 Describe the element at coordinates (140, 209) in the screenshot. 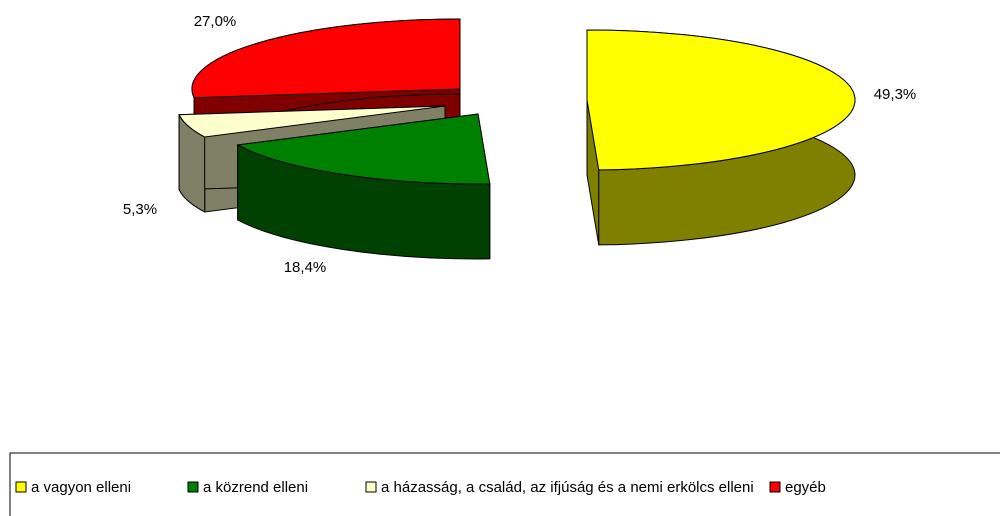

I see `data-label: 5,3%` at that location.